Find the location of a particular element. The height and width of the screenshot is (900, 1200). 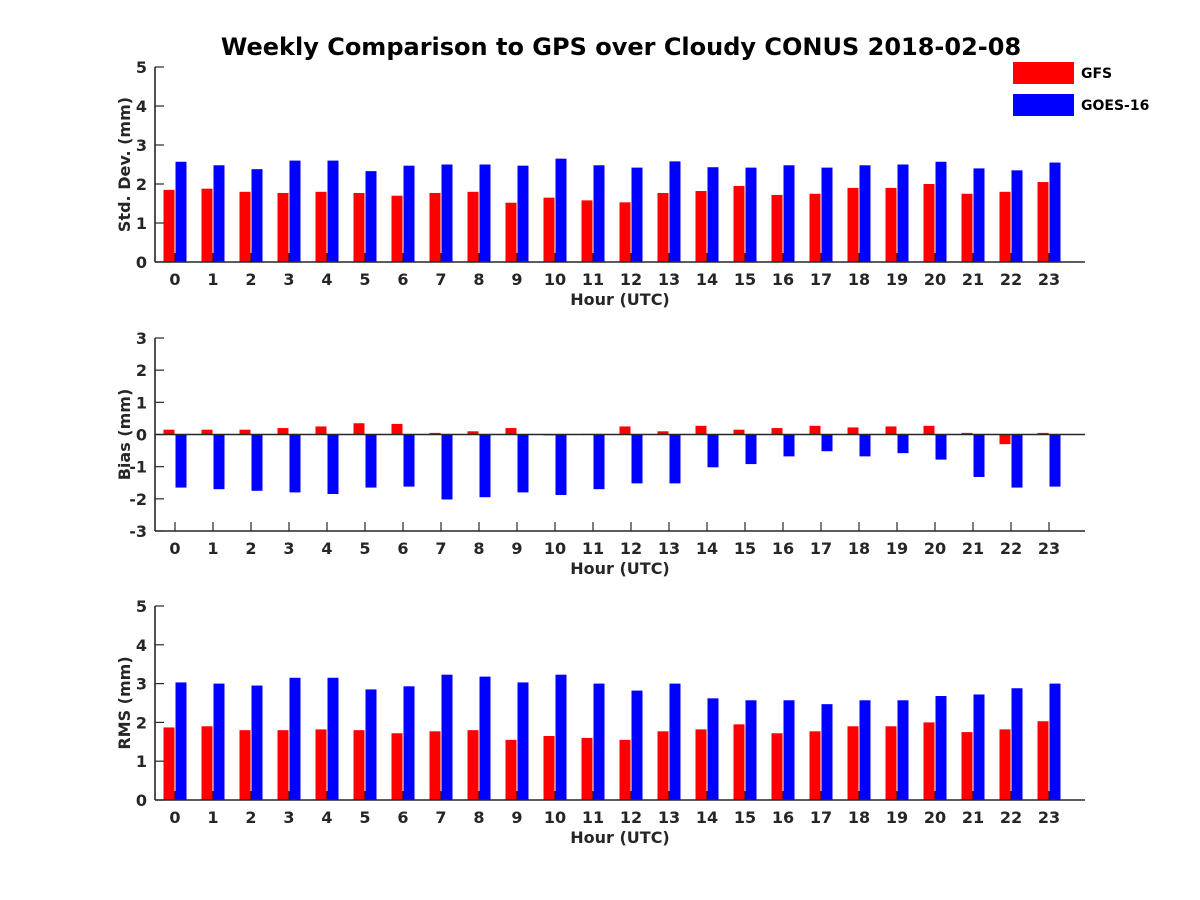

bias-xtick-label: 21 is located at coordinates (973, 548).